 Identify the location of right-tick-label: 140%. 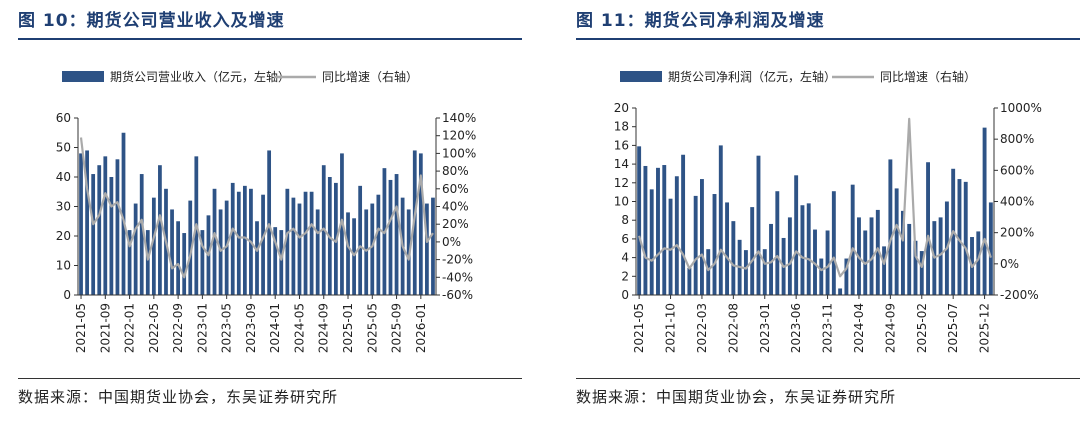
(459, 118).